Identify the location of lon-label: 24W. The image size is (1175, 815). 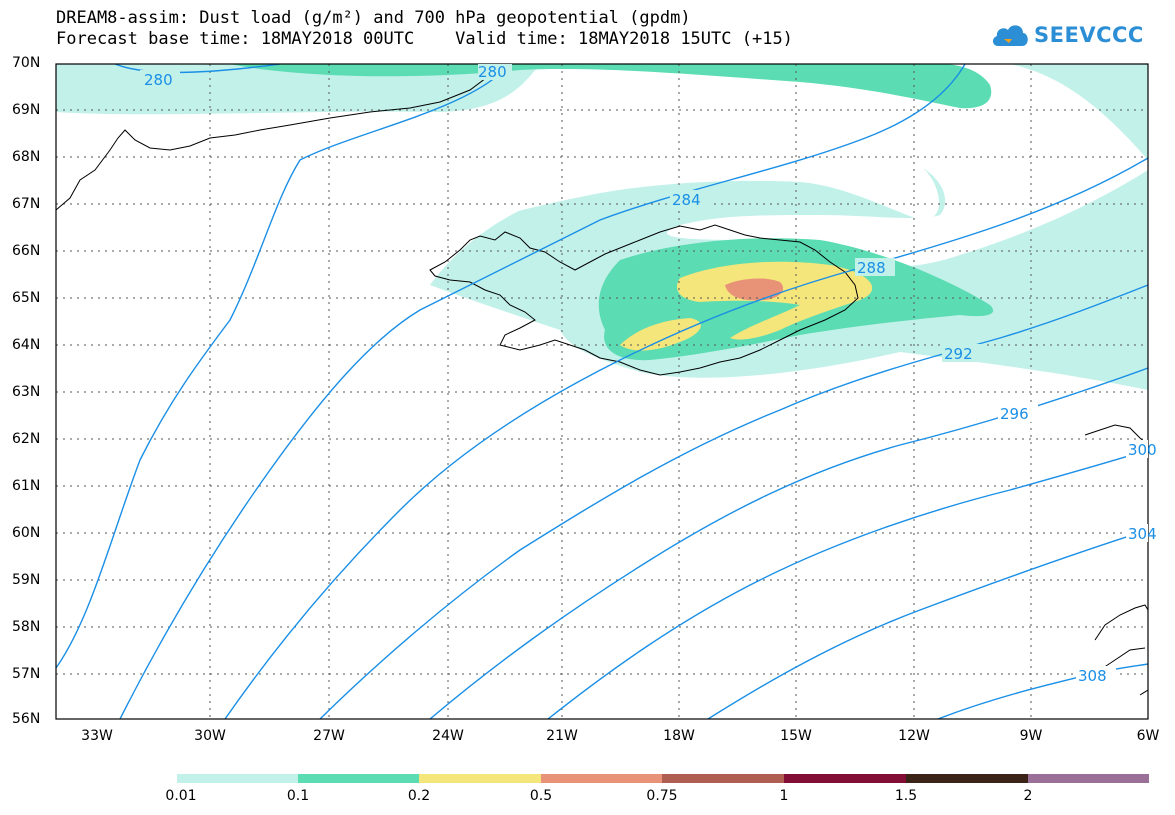
(448, 736).